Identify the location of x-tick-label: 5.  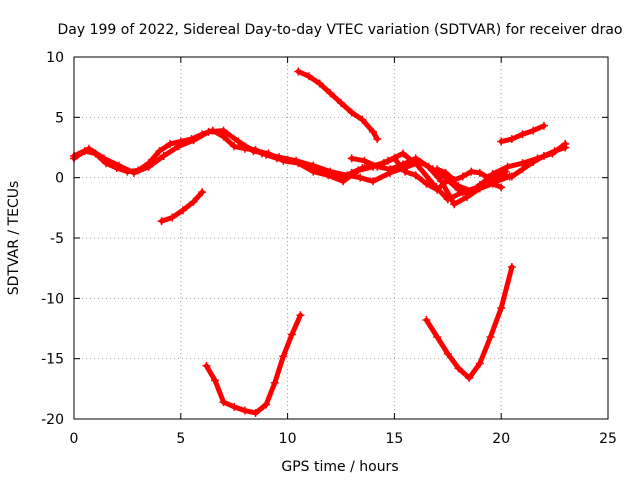
(180, 439).